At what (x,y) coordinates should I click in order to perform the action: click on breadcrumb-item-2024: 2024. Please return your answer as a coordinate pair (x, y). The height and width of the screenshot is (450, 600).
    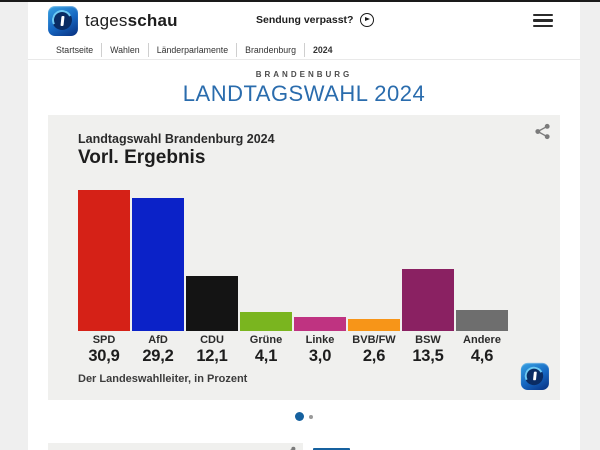
    Looking at the image, I should click on (322, 50).